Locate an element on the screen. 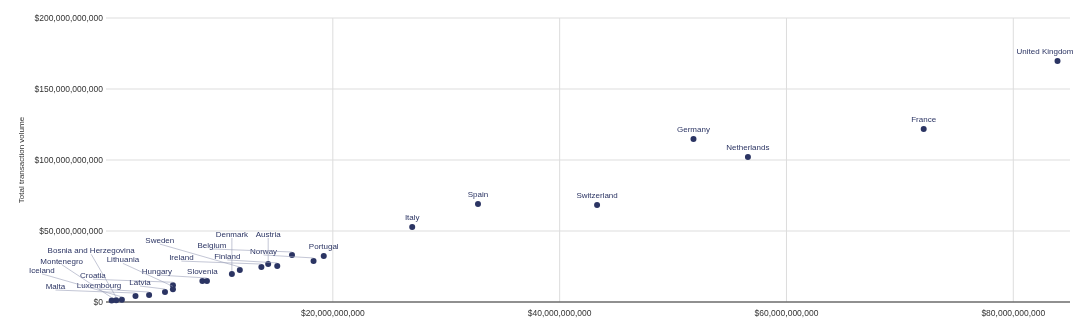 The image size is (1080, 322). annotation: Ireland is located at coordinates (181, 258).